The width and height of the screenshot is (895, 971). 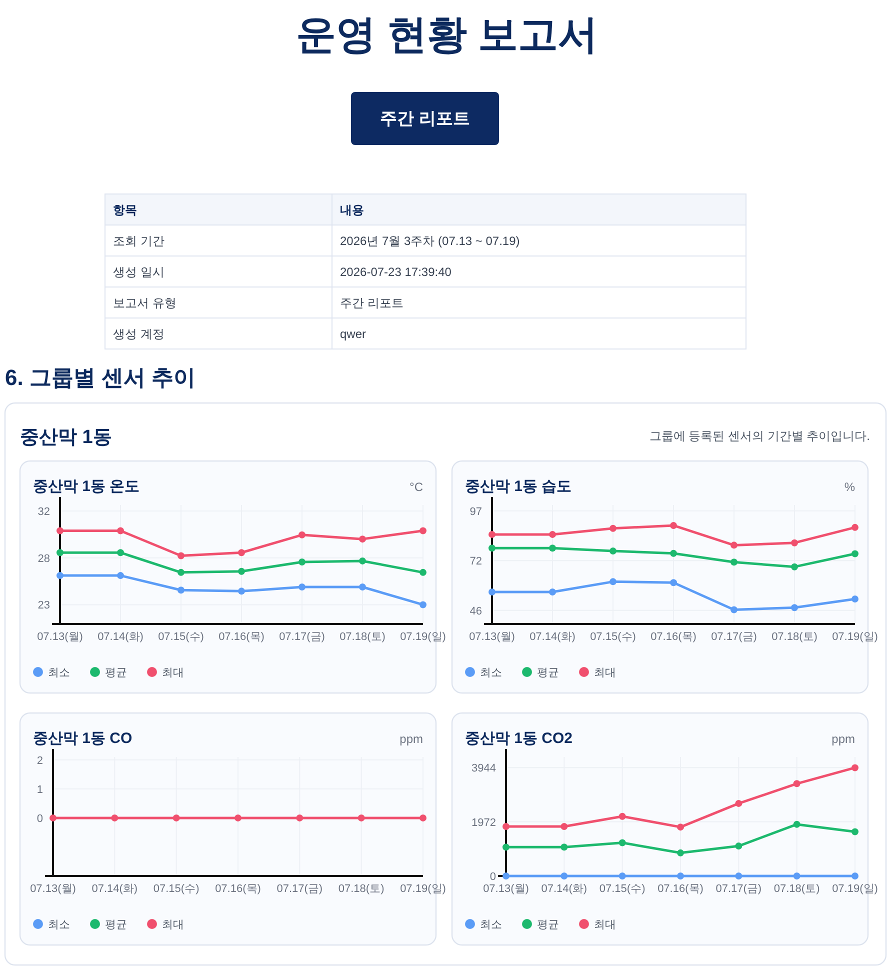 I want to click on y-tick-label: 3944, so click(x=484, y=768).